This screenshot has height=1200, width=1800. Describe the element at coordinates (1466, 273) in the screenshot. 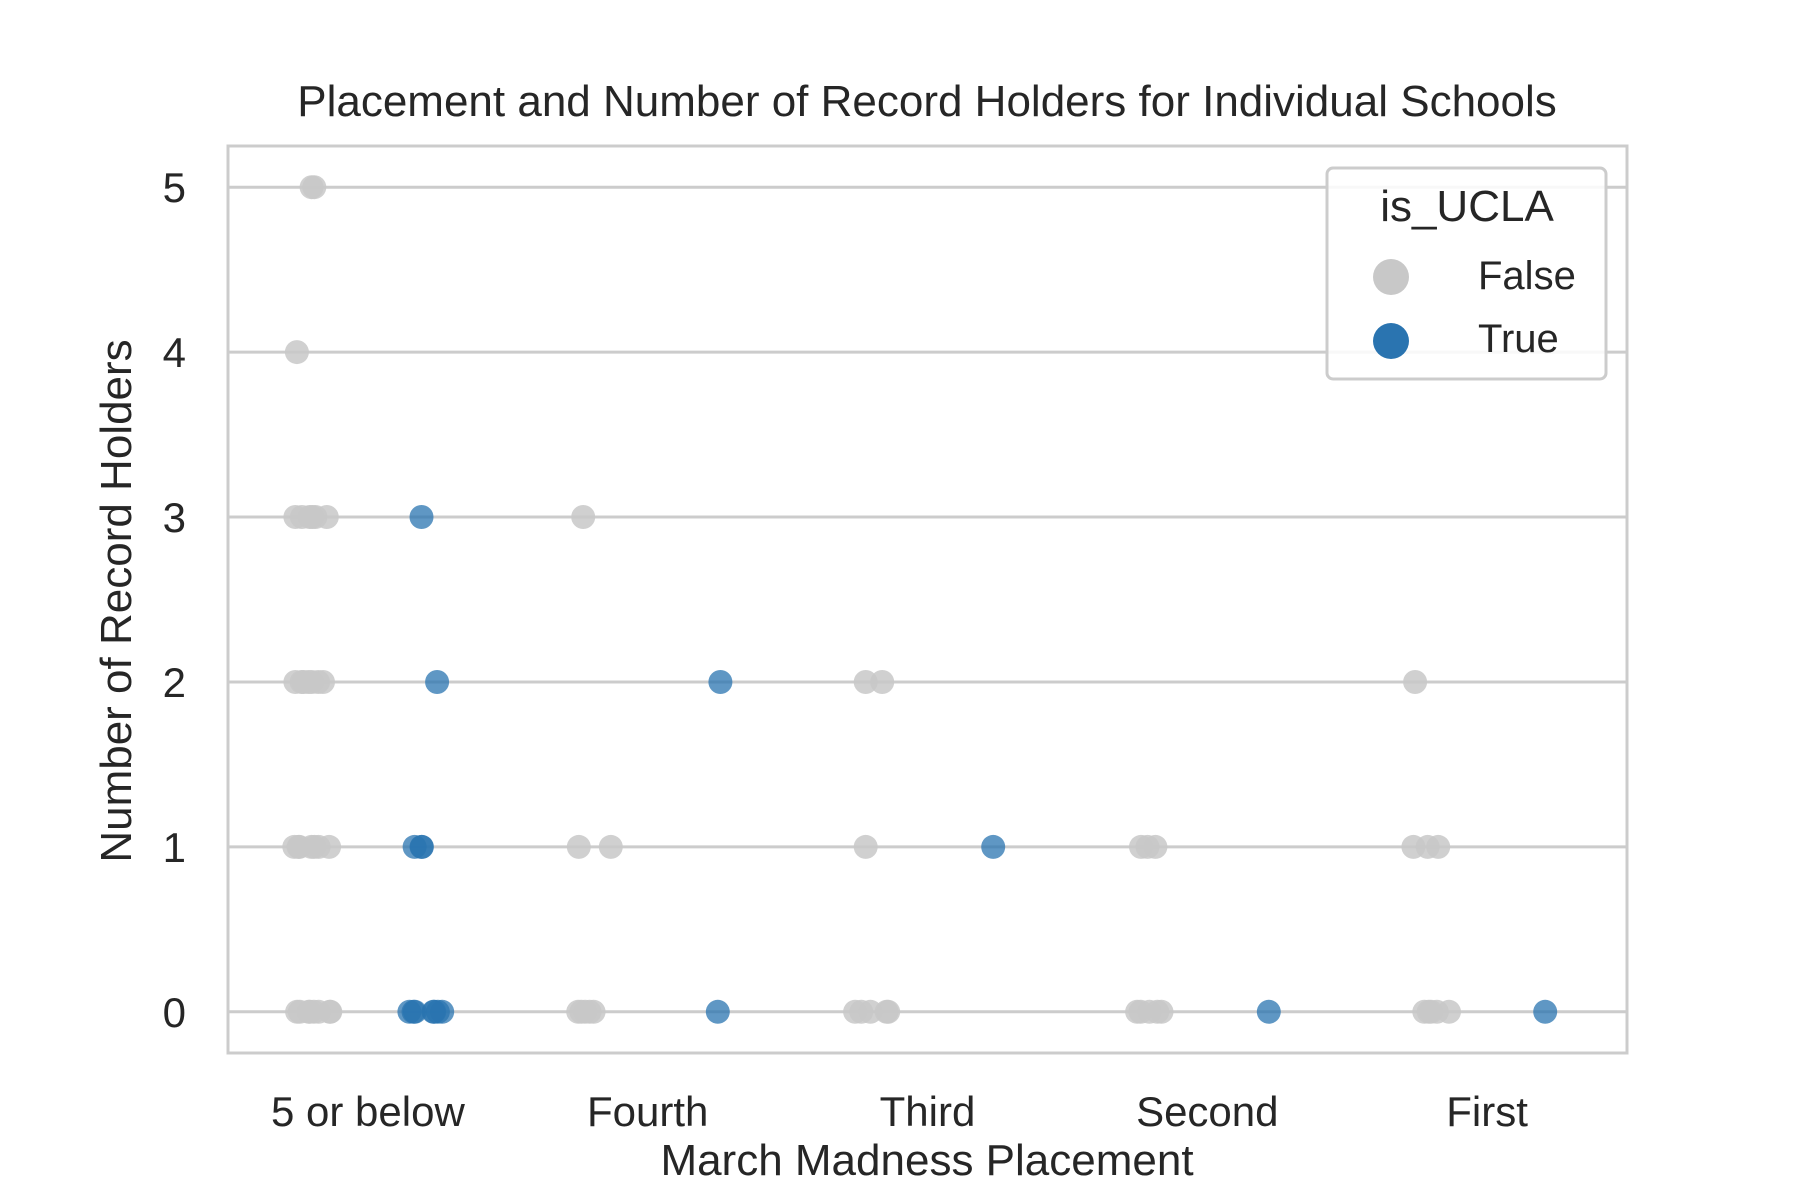

I see `legend: is_UCLA False True` at that location.